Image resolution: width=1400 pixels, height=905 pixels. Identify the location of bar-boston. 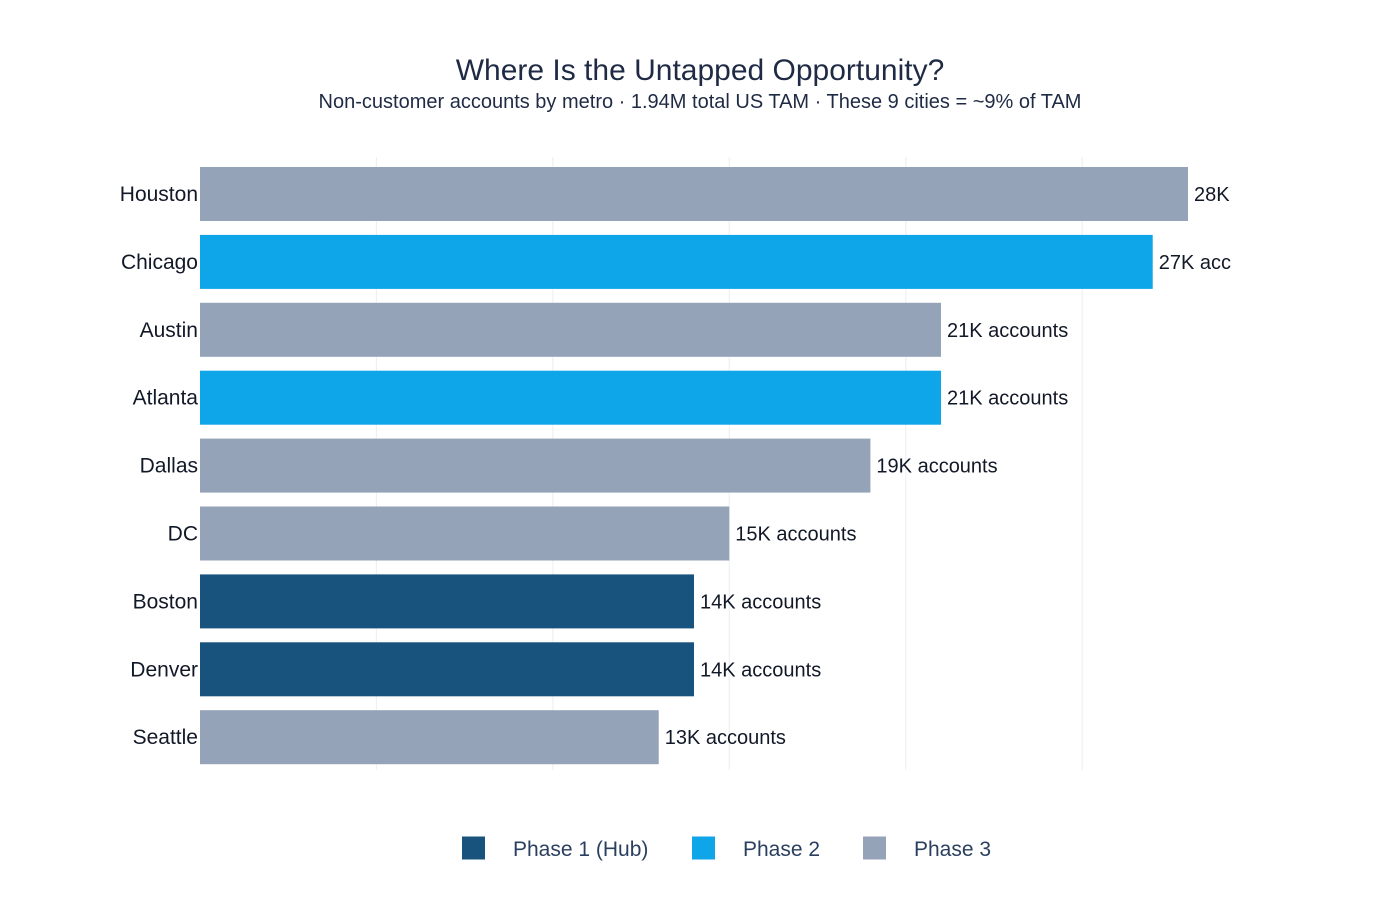
(447, 601).